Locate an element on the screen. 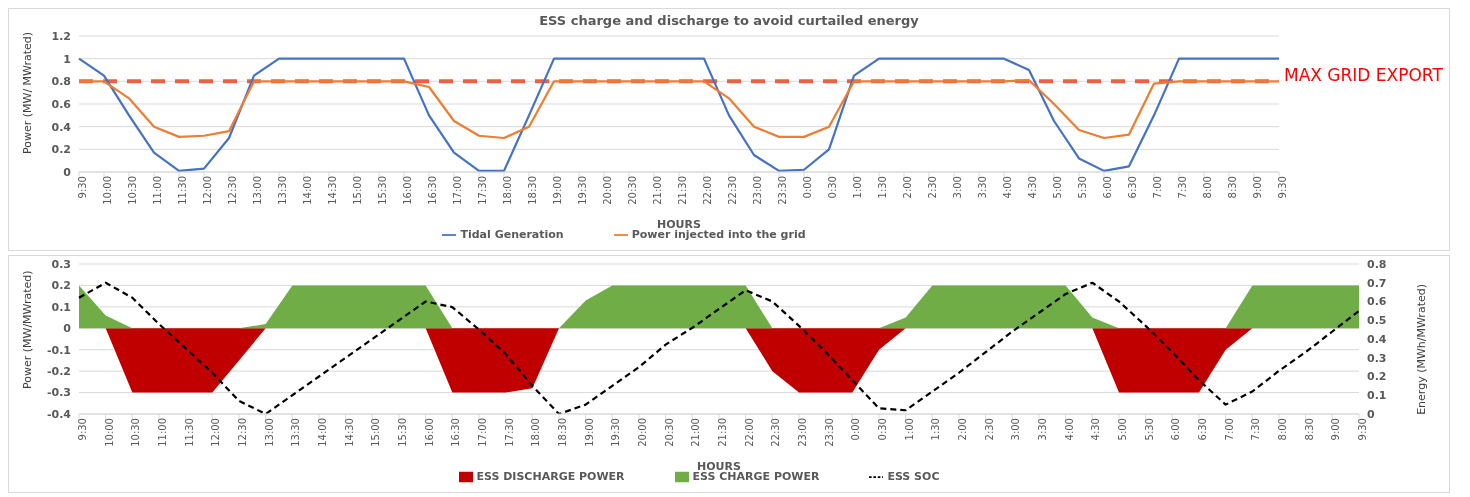 Image resolution: width=1470 pixels, height=497 pixels. ref-line-label: MAX GRID EXPORT is located at coordinates (1364, 75).